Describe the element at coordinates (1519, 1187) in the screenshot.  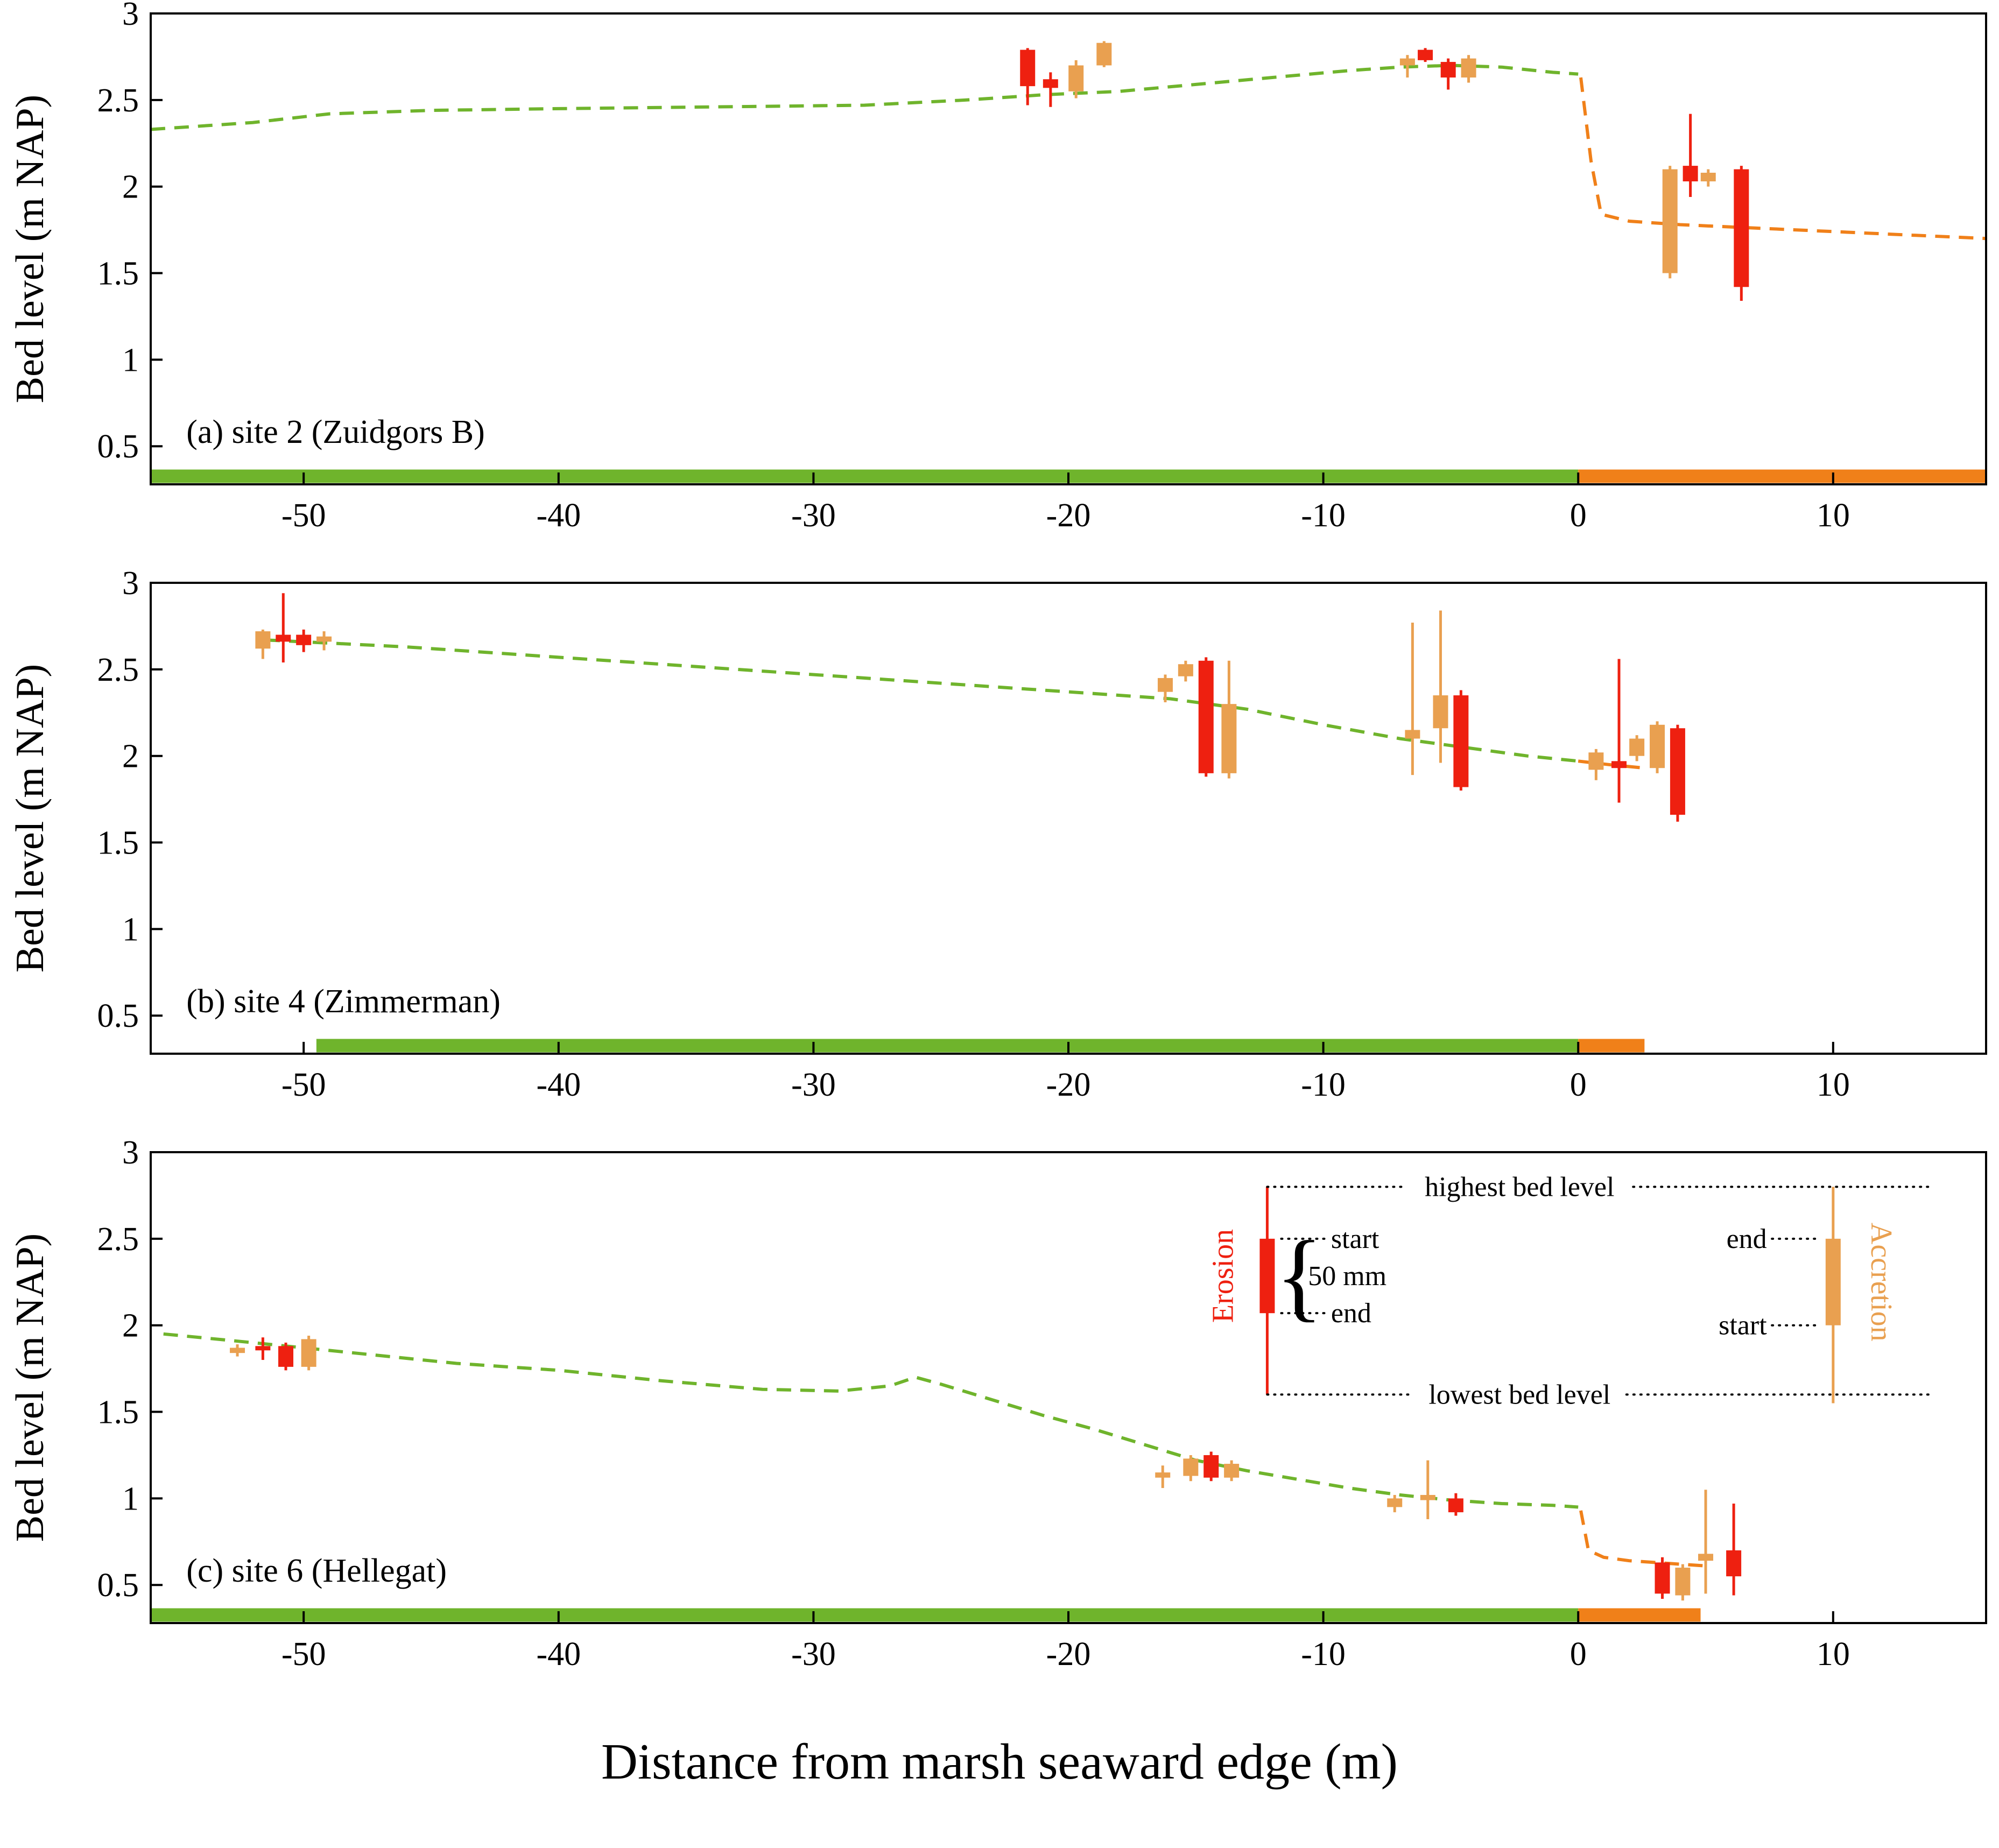
I see `legend-highest-label: highest bed level` at that location.